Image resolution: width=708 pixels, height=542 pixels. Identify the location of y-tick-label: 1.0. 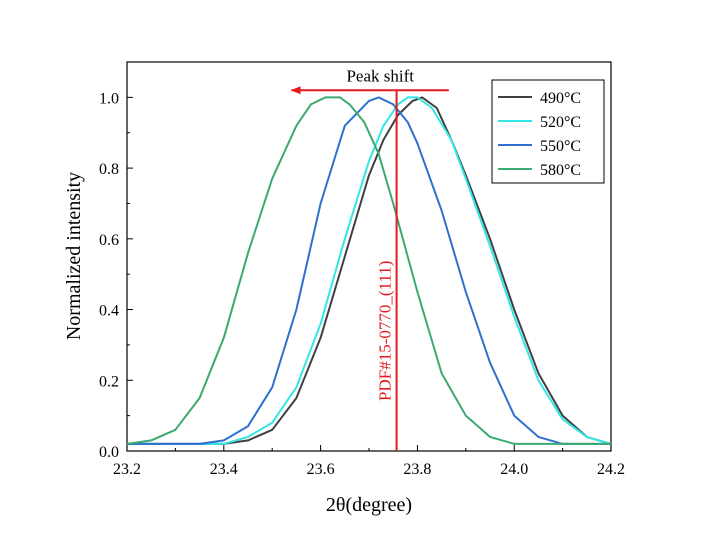
(109, 98).